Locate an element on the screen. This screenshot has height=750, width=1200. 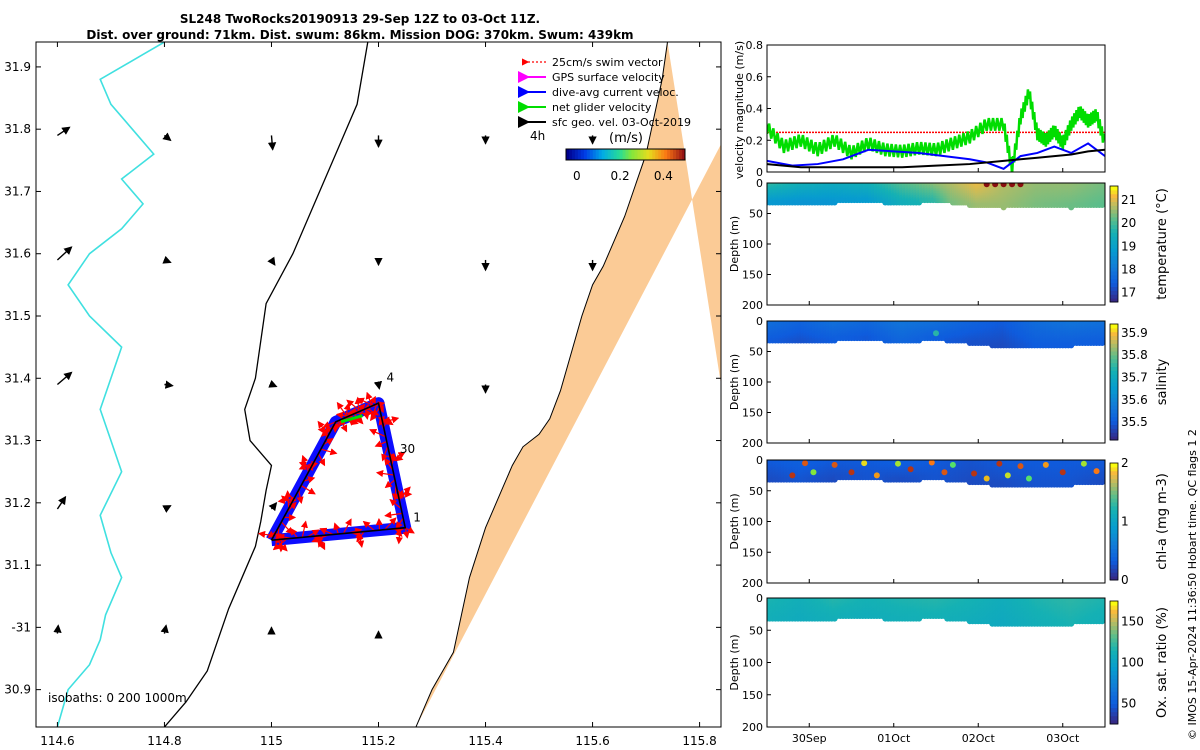
velocity-ytick-label: 0.6 is located at coordinates (755, 77).